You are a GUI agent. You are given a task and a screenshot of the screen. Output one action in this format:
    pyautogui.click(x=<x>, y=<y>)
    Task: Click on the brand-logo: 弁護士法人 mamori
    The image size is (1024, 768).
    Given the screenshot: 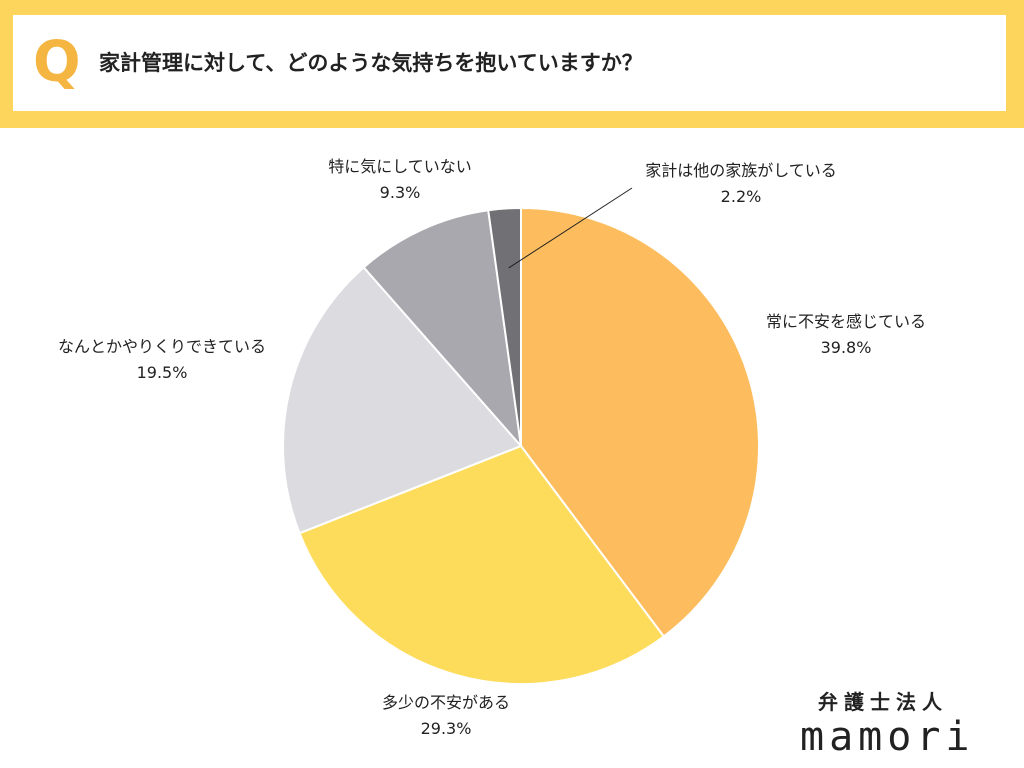 What is the action you would take?
    pyautogui.click(x=905, y=722)
    